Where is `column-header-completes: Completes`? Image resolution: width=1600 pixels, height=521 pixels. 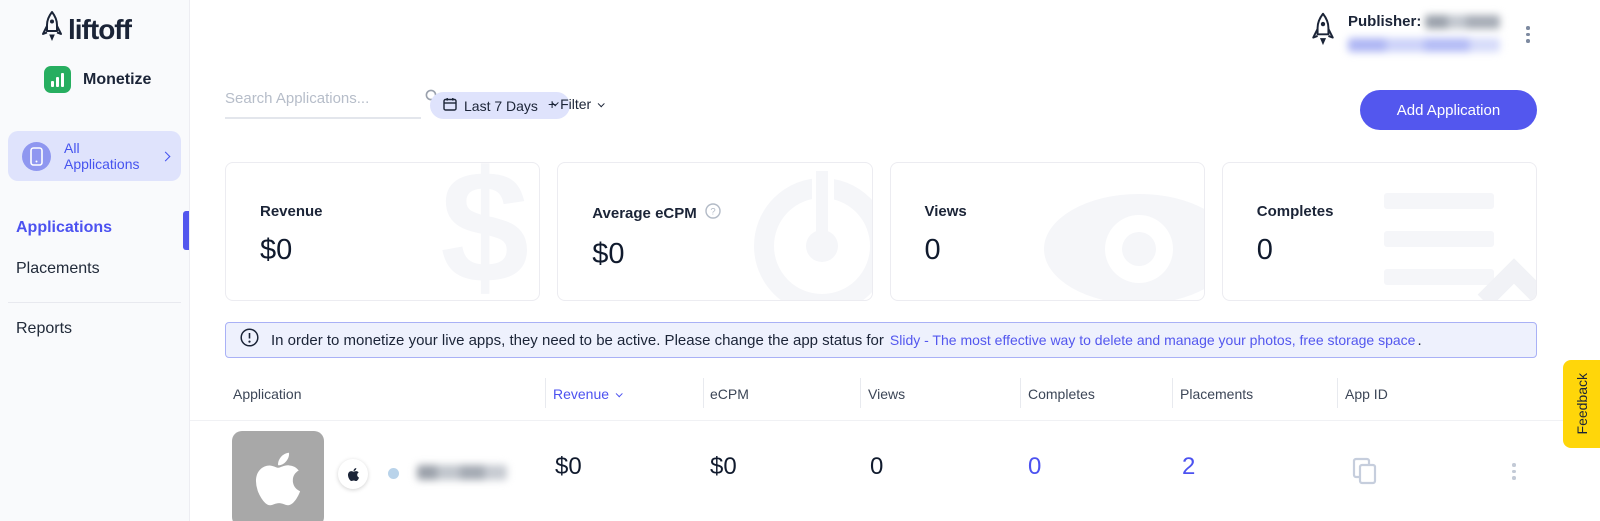 column-header-completes: Completes is located at coordinates (1061, 394).